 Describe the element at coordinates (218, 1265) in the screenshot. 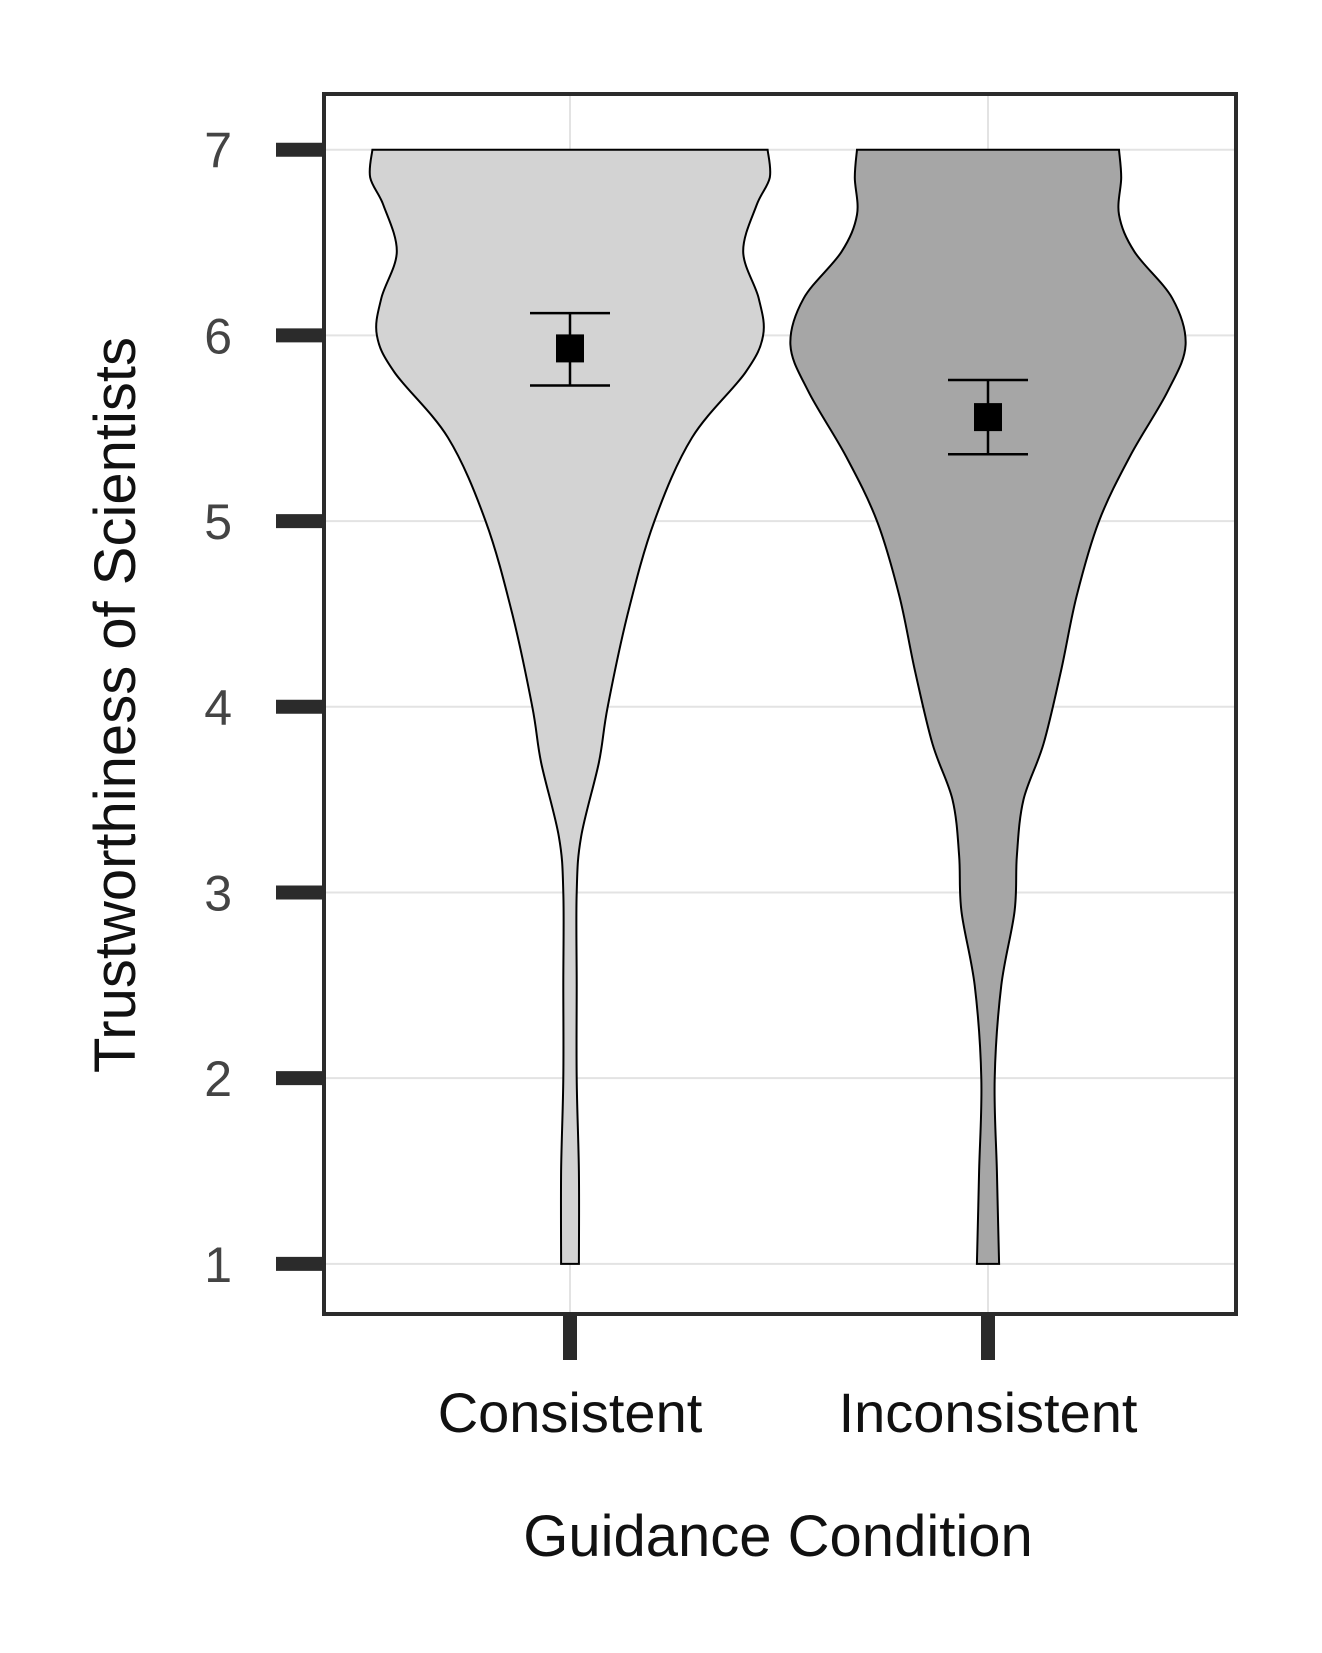

I see `y-tick-label-1: 1` at that location.